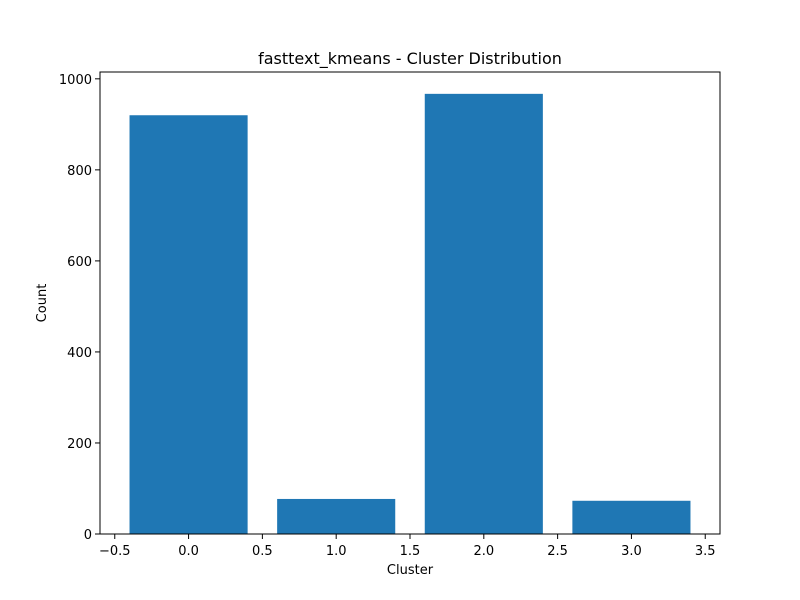  What do you see at coordinates (631, 551) in the screenshot?
I see `x-tick-label: 3.0` at bounding box center [631, 551].